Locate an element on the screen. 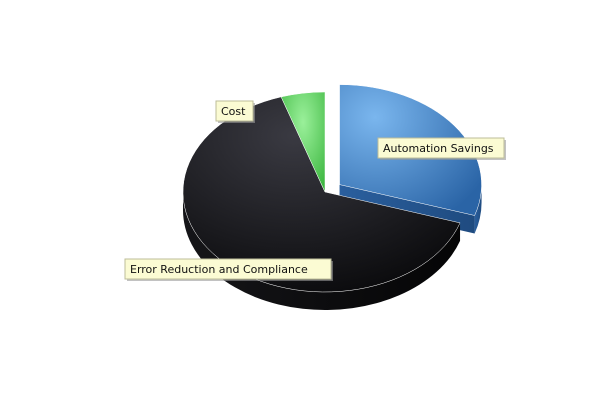 The height and width of the screenshot is (400, 600). slice-label-1: Error Reduction and Compliance is located at coordinates (228, 269).